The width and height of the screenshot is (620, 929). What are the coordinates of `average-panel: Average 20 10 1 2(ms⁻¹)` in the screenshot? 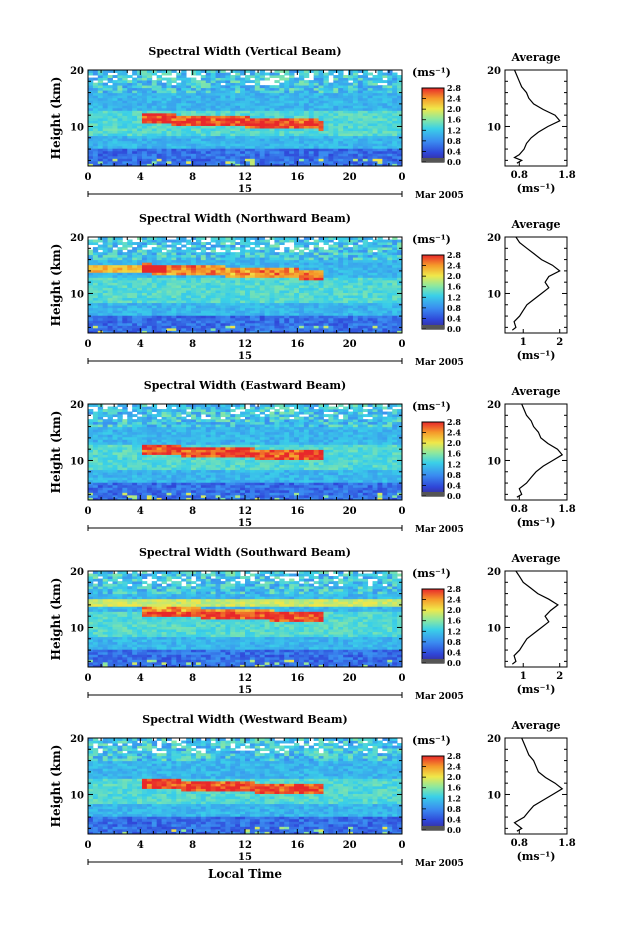 It's located at (527, 290).